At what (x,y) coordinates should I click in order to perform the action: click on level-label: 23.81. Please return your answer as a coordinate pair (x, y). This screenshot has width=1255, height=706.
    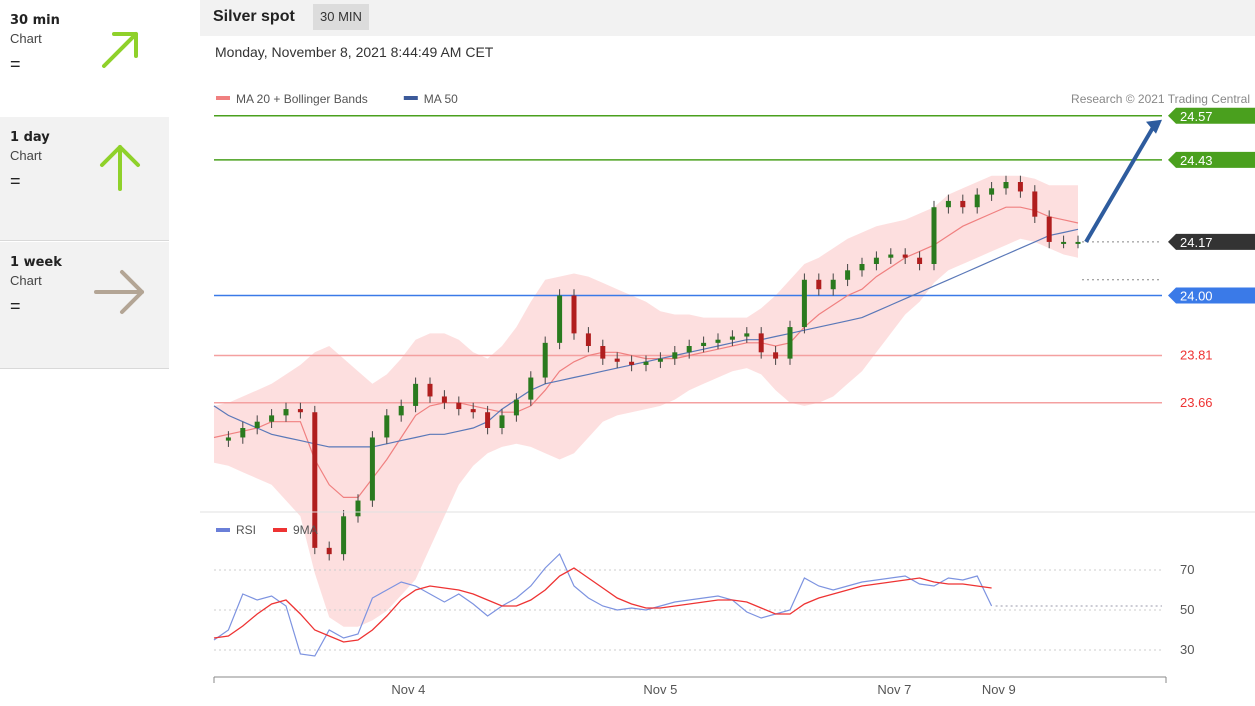
    Looking at the image, I should click on (1196, 354).